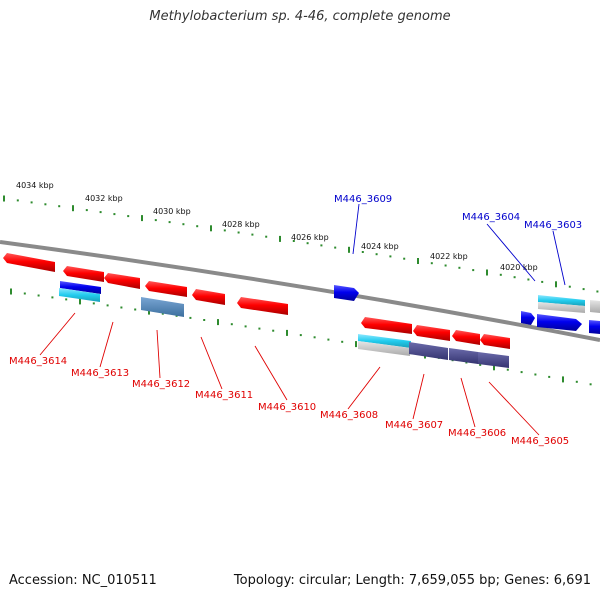 This screenshot has width=600, height=600. I want to click on gene-label-3611: M446_3611, so click(224, 395).